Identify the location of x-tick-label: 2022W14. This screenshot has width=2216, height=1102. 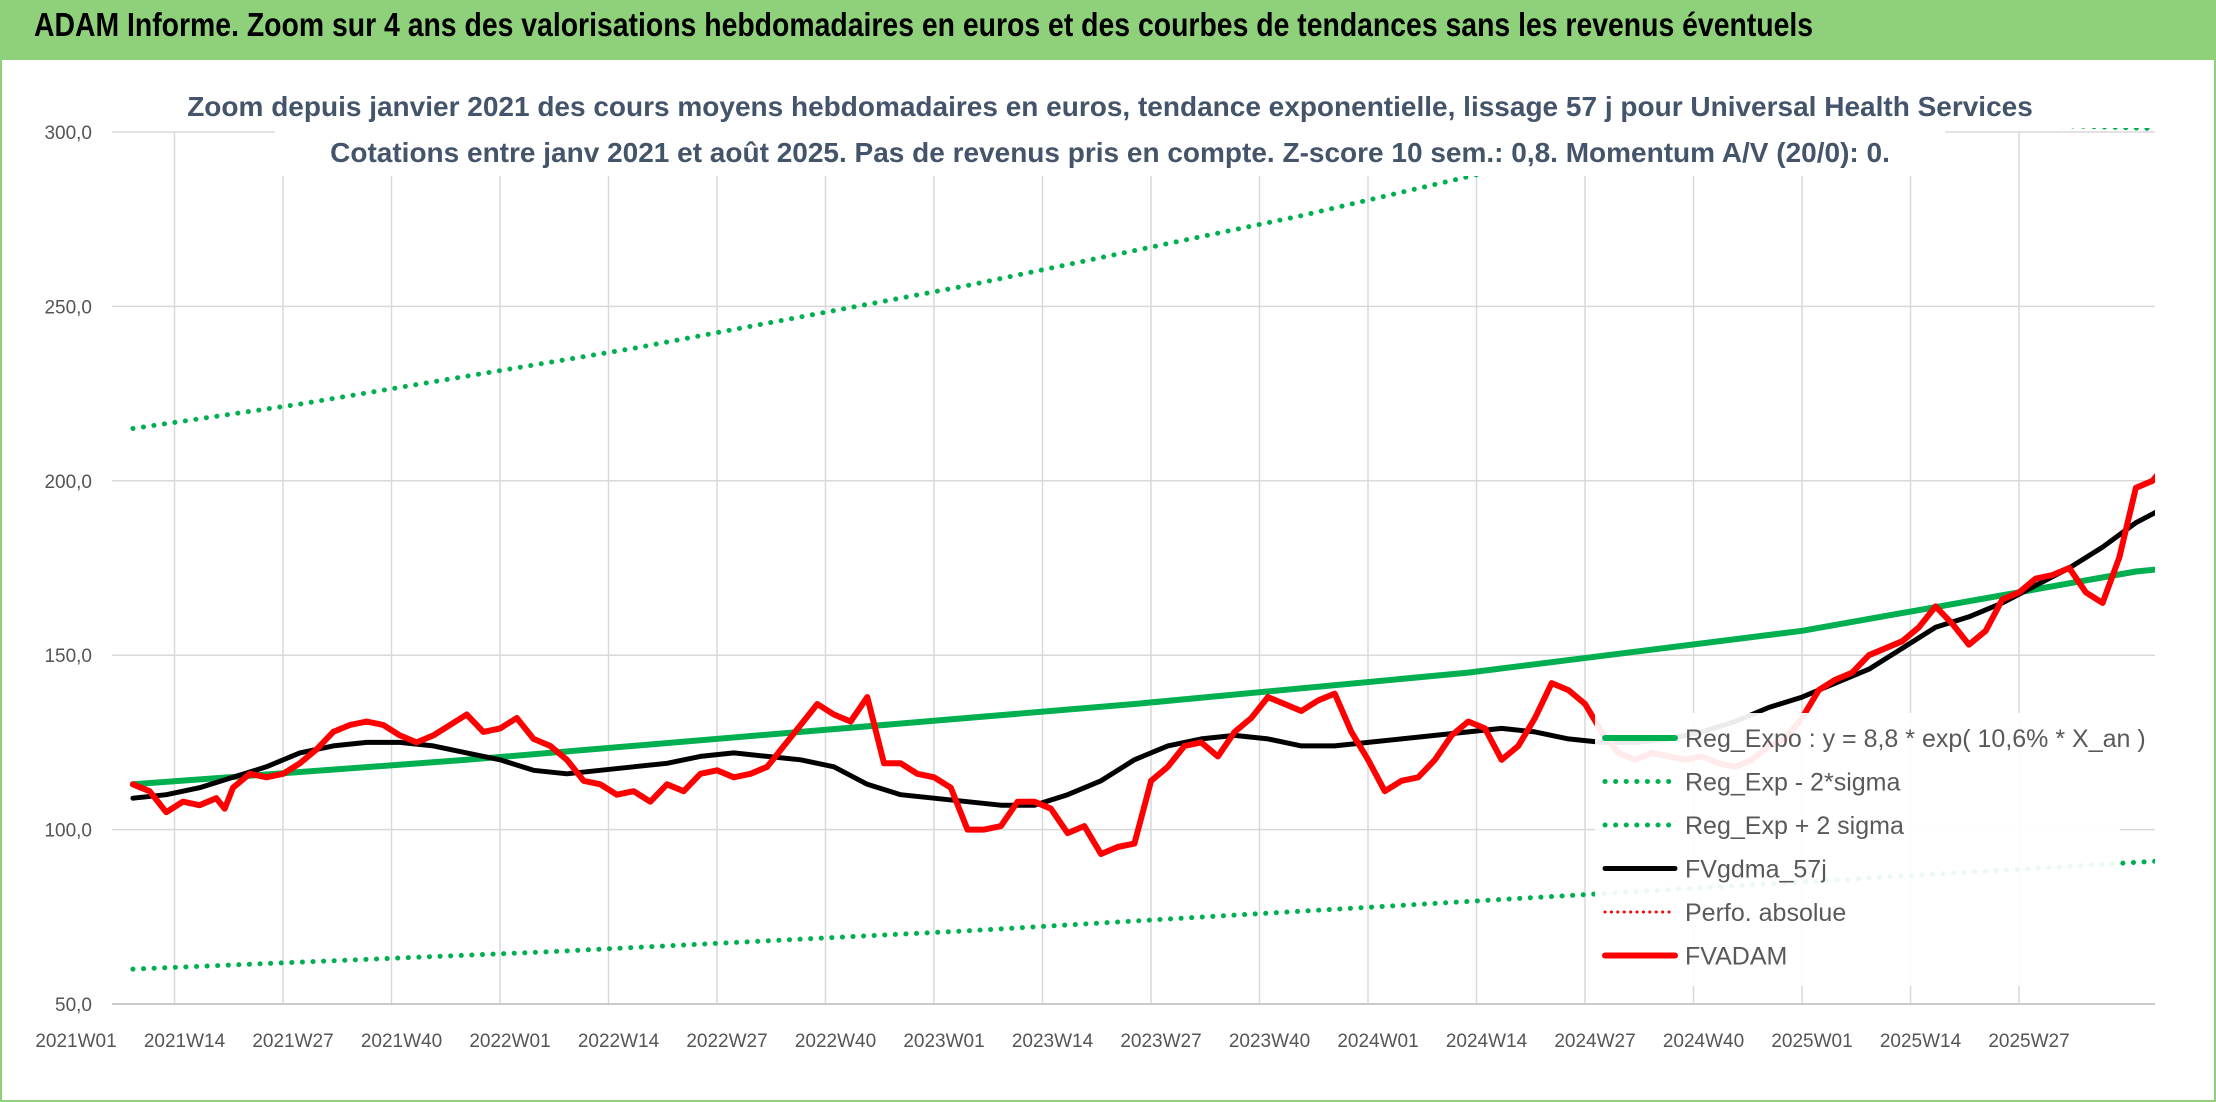
(619, 1041).